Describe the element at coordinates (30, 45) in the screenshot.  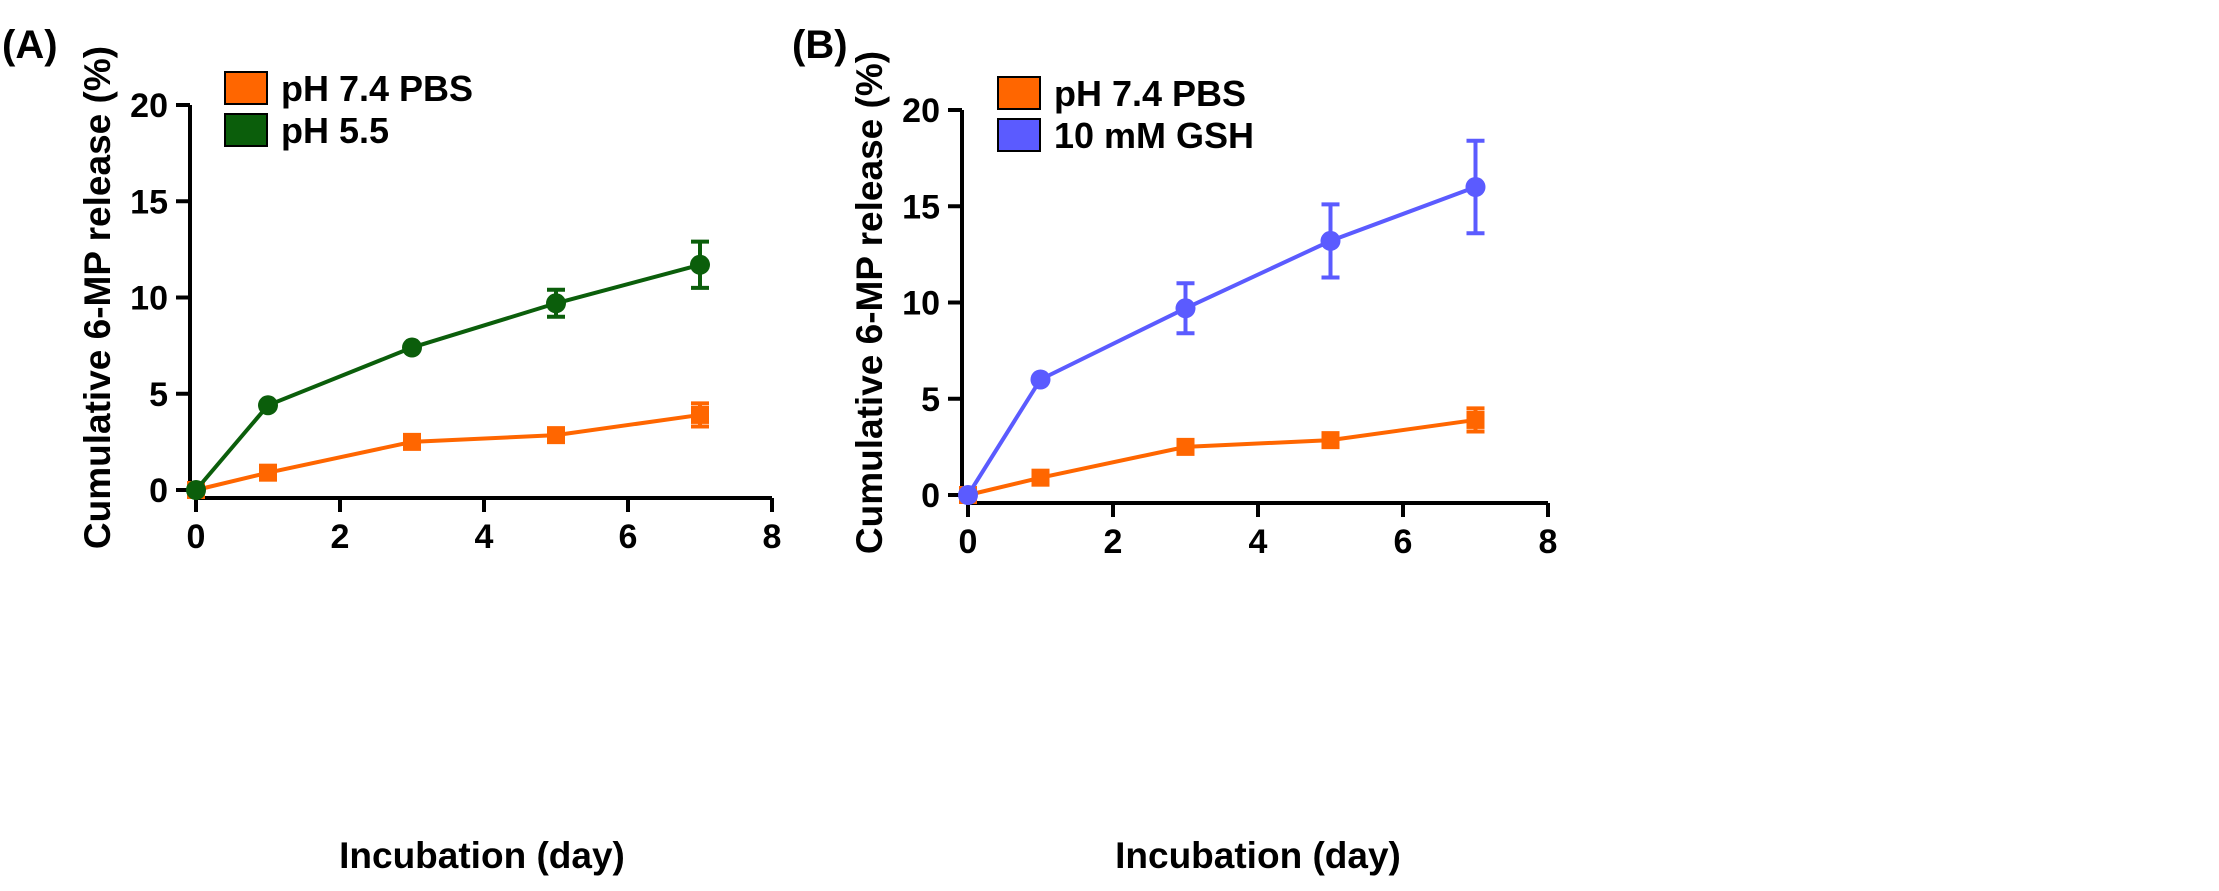
I see `panel-label: (A)` at that location.